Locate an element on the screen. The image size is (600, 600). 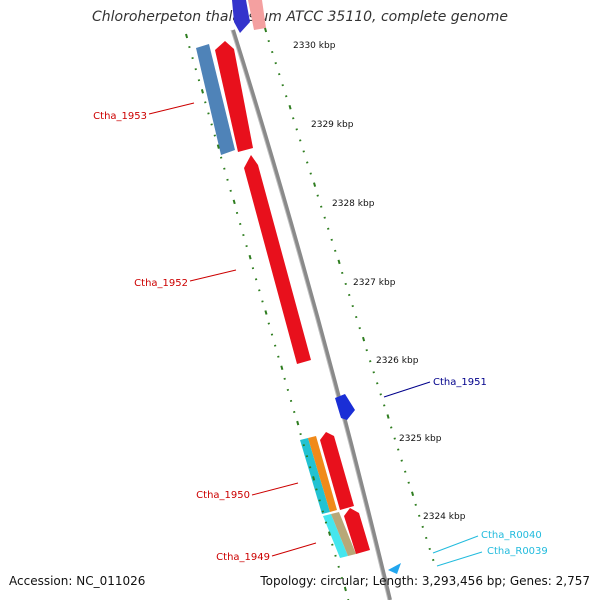
leader-ctha-1951 is located at coordinates (407, 389).